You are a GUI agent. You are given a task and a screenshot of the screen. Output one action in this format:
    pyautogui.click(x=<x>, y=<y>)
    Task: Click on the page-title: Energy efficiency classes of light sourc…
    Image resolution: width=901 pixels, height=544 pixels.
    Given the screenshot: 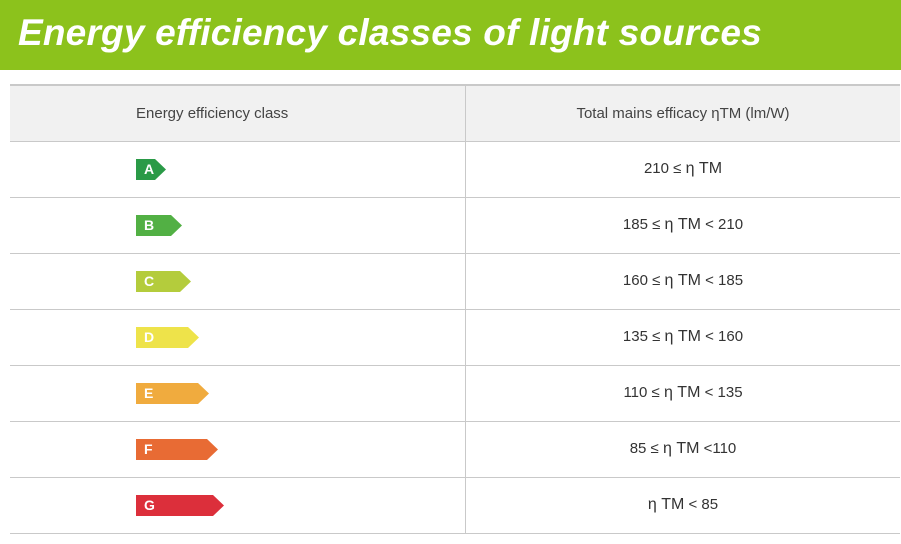 What is the action you would take?
    pyautogui.click(x=390, y=32)
    